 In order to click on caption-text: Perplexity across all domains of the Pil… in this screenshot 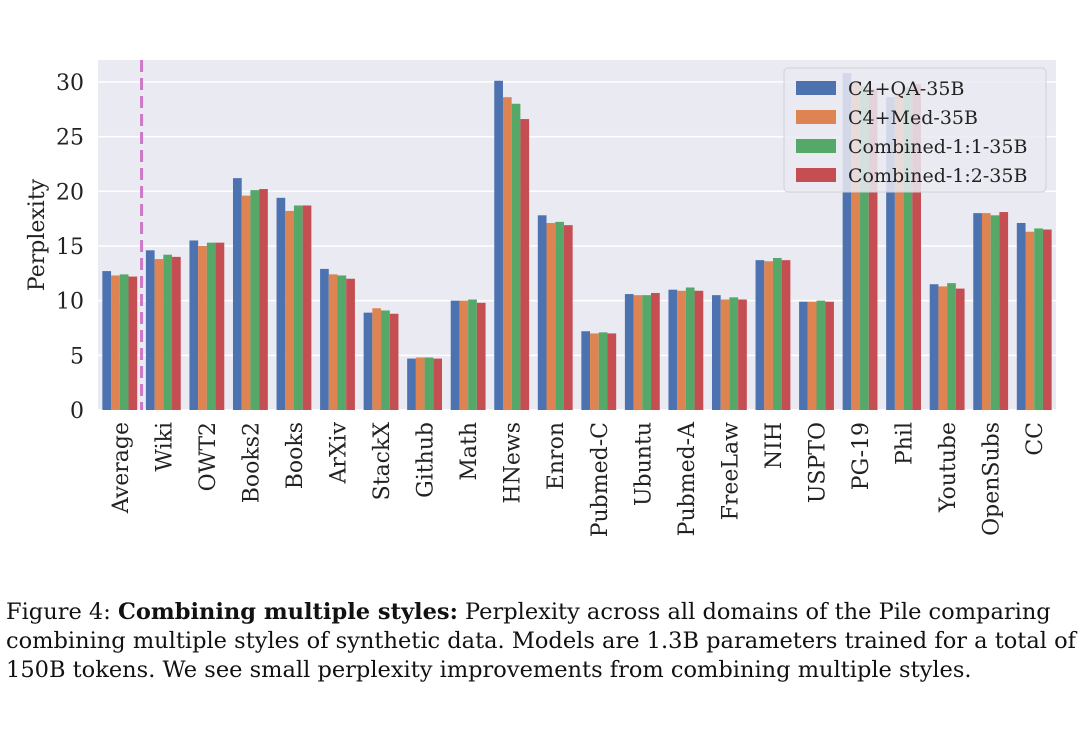, I will do `click(541, 641)`.